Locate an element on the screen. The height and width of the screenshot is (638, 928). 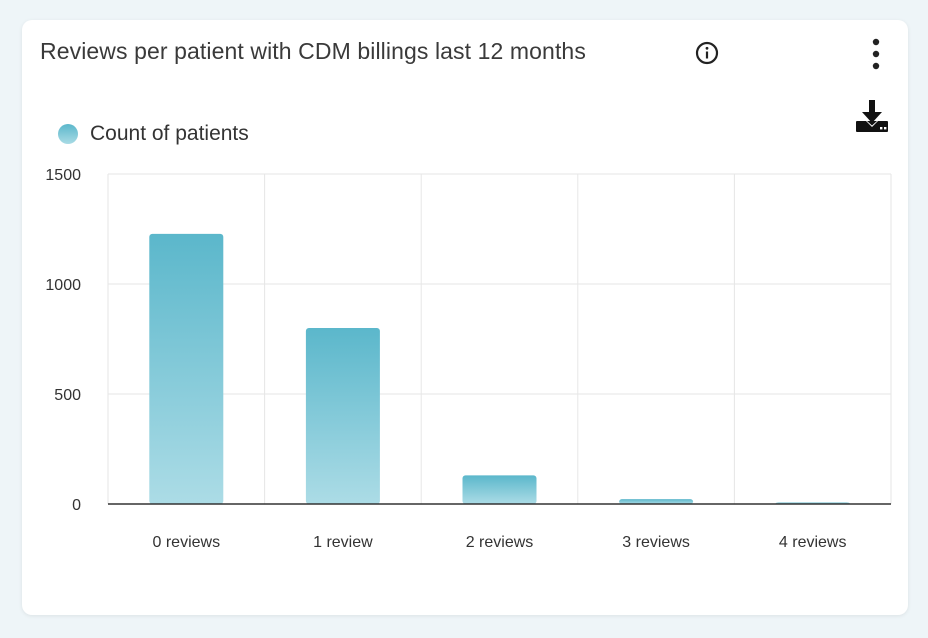
legend-swatch is located at coordinates (68, 134).